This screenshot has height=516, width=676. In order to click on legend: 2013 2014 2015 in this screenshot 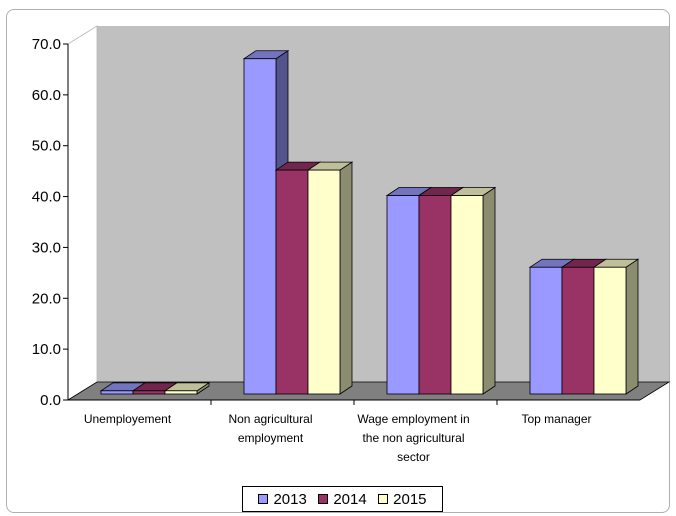, I will do `click(342, 499)`.